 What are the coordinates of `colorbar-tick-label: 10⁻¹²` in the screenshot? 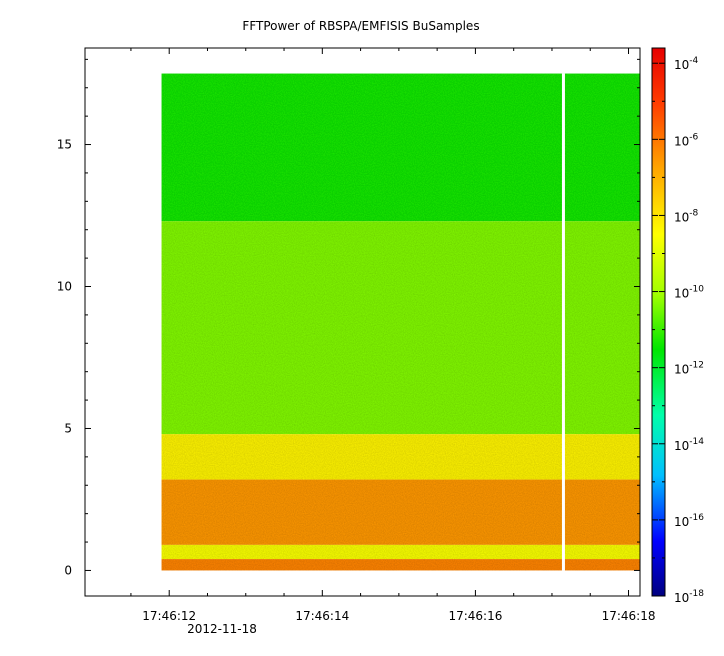 It's located at (689, 369).